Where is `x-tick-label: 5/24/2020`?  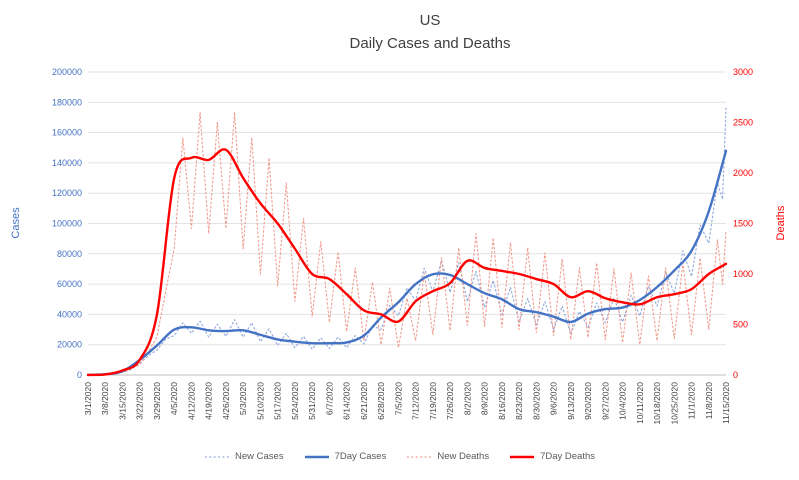
x-tick-label: 5/24/2020 is located at coordinates (295, 401).